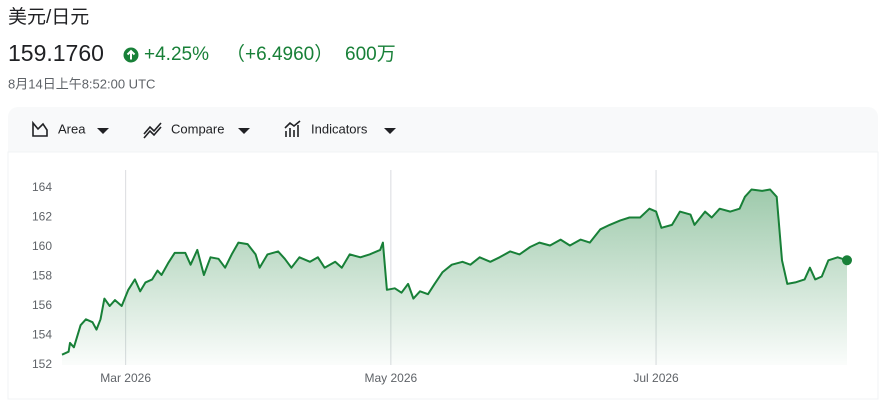  I want to click on y-tick-label: 156, so click(42, 305).